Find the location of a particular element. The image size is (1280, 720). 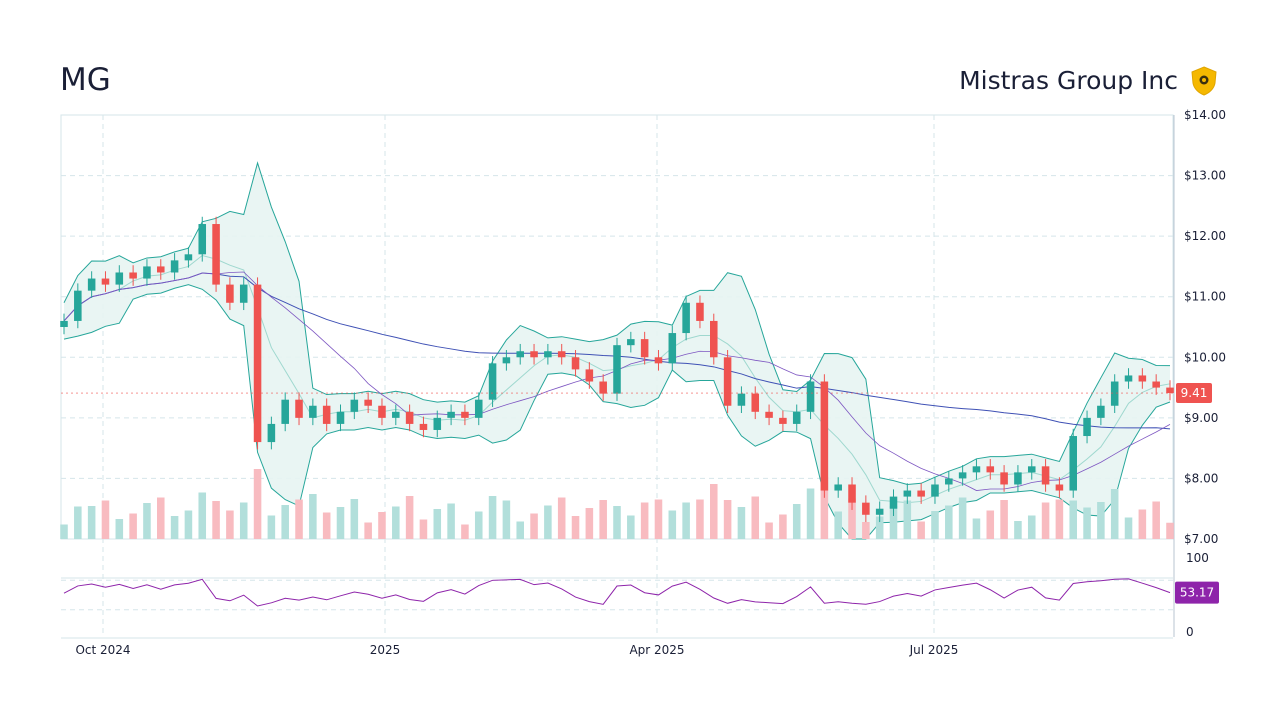

price-tick-label: $7.00 is located at coordinates (1201, 539).